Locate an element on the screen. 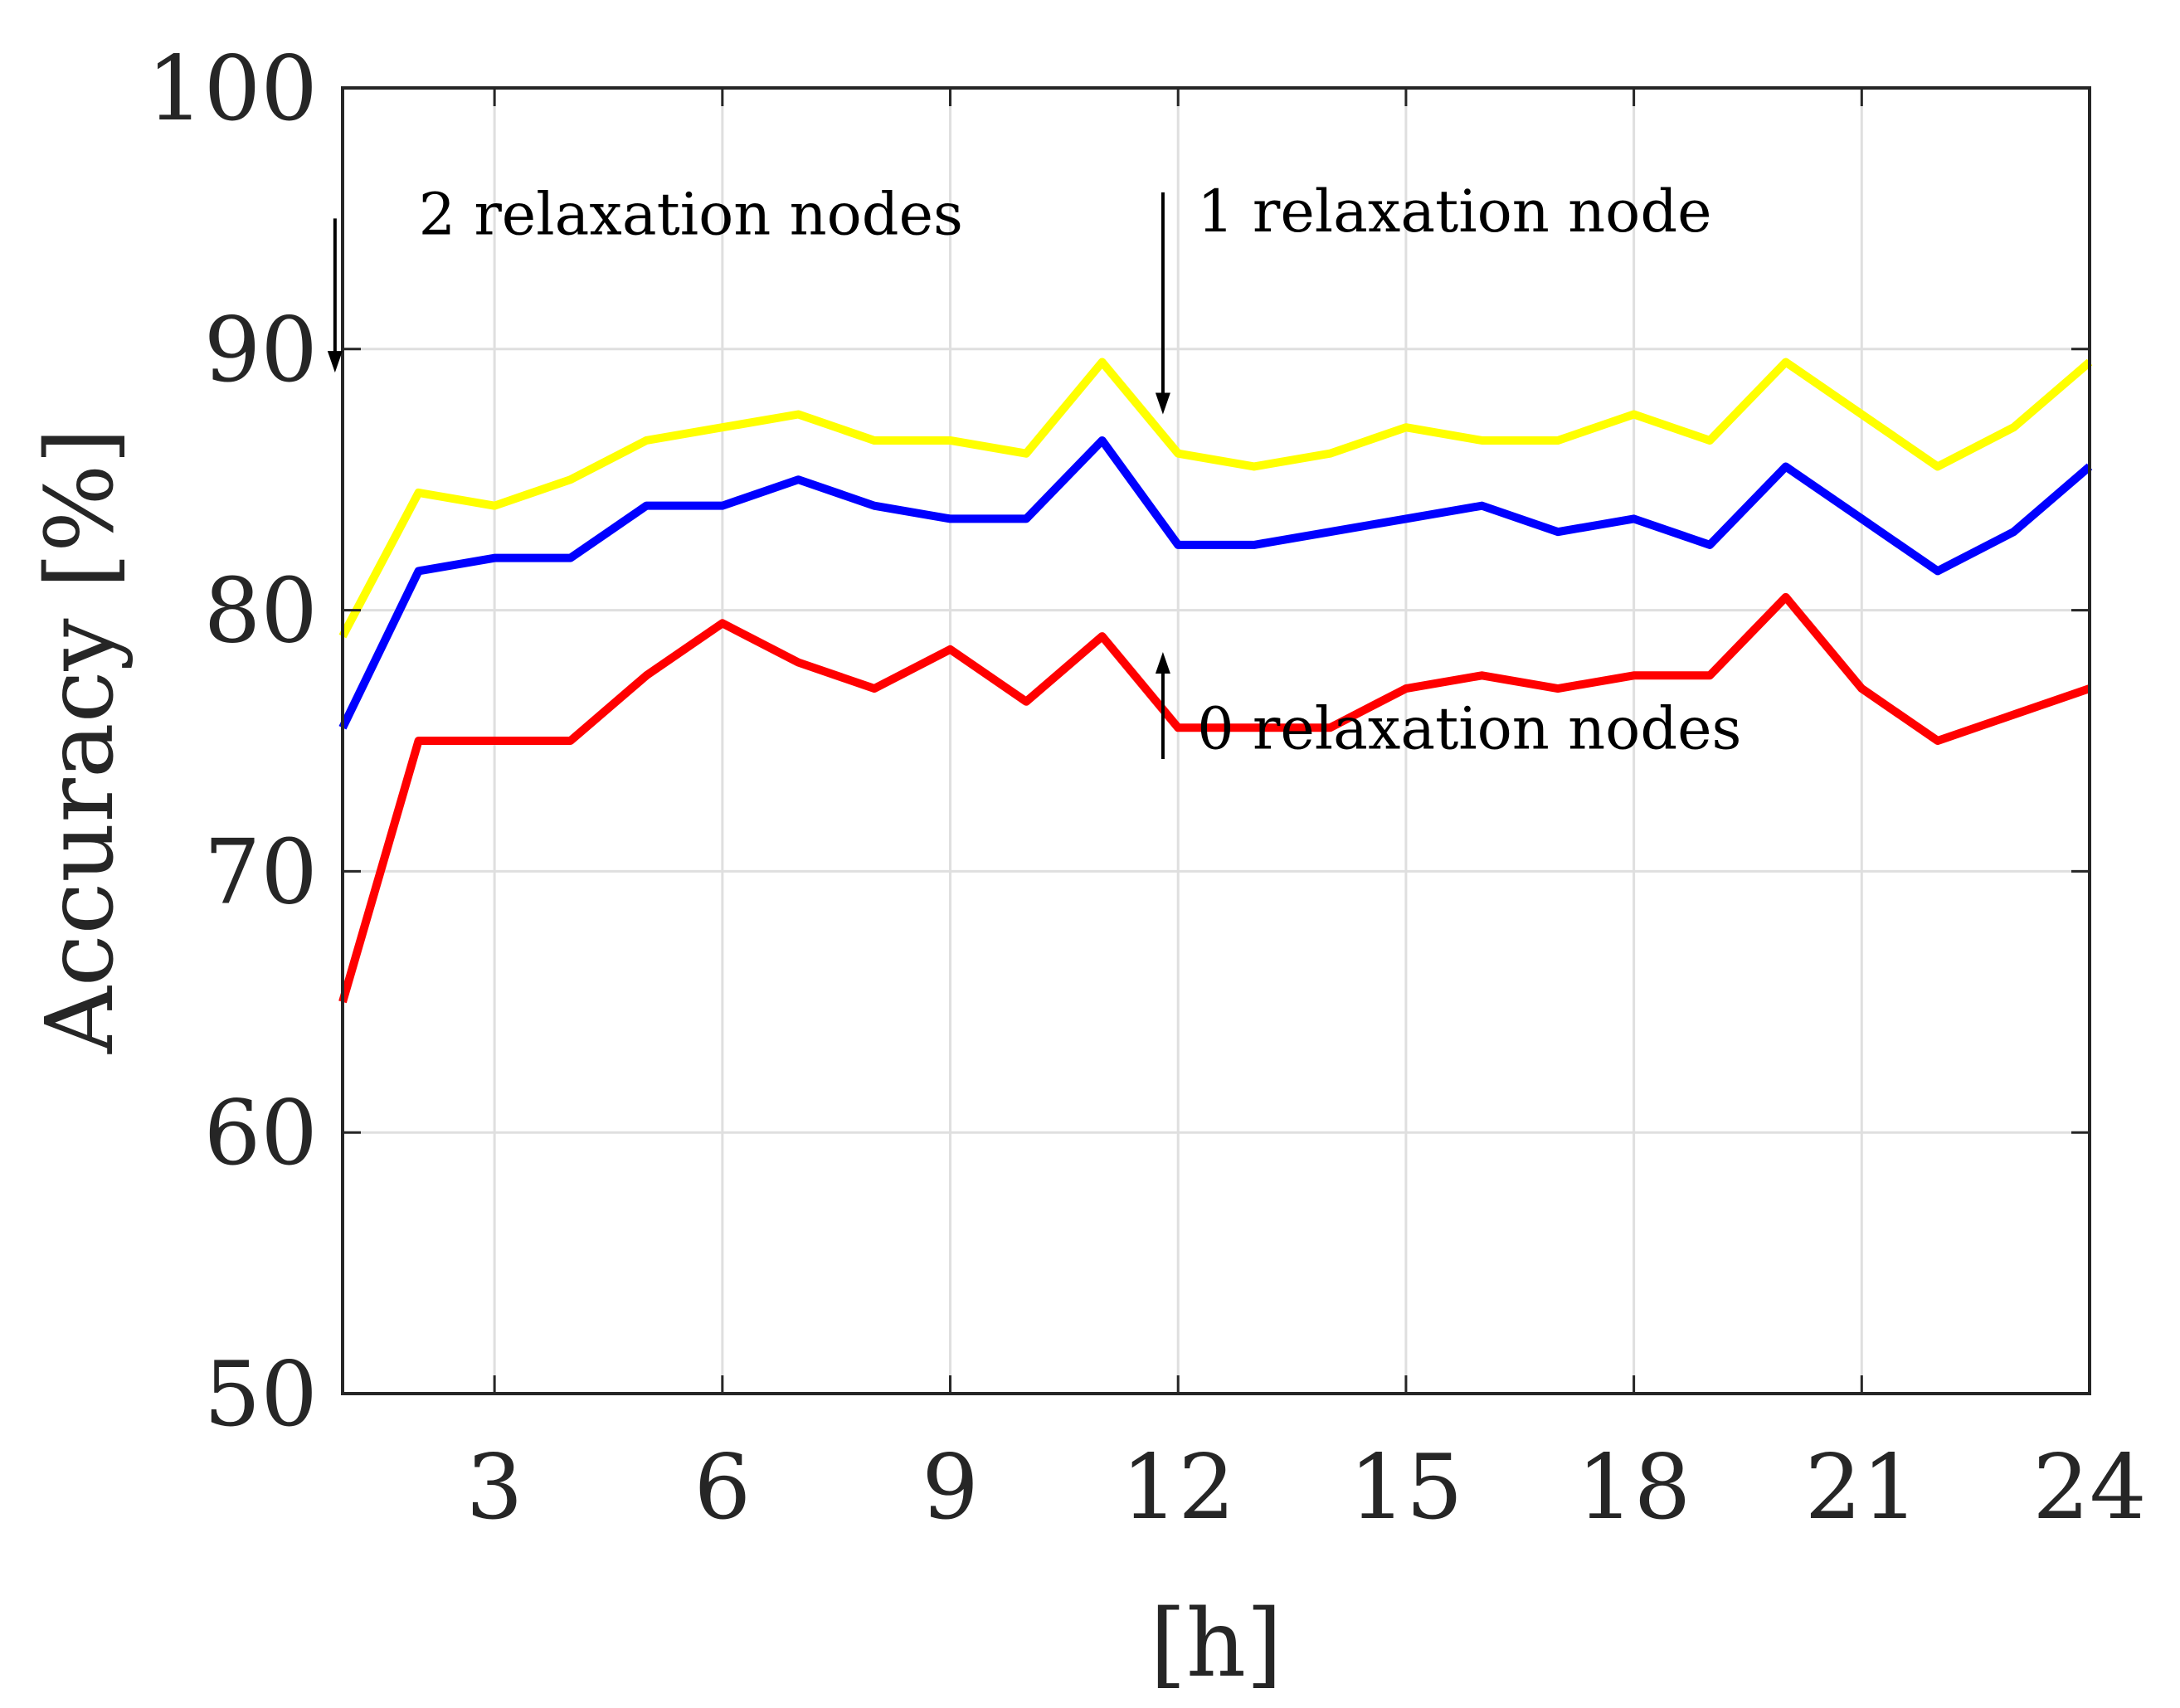  x-axis-label: [h] is located at coordinates (1216, 1644).